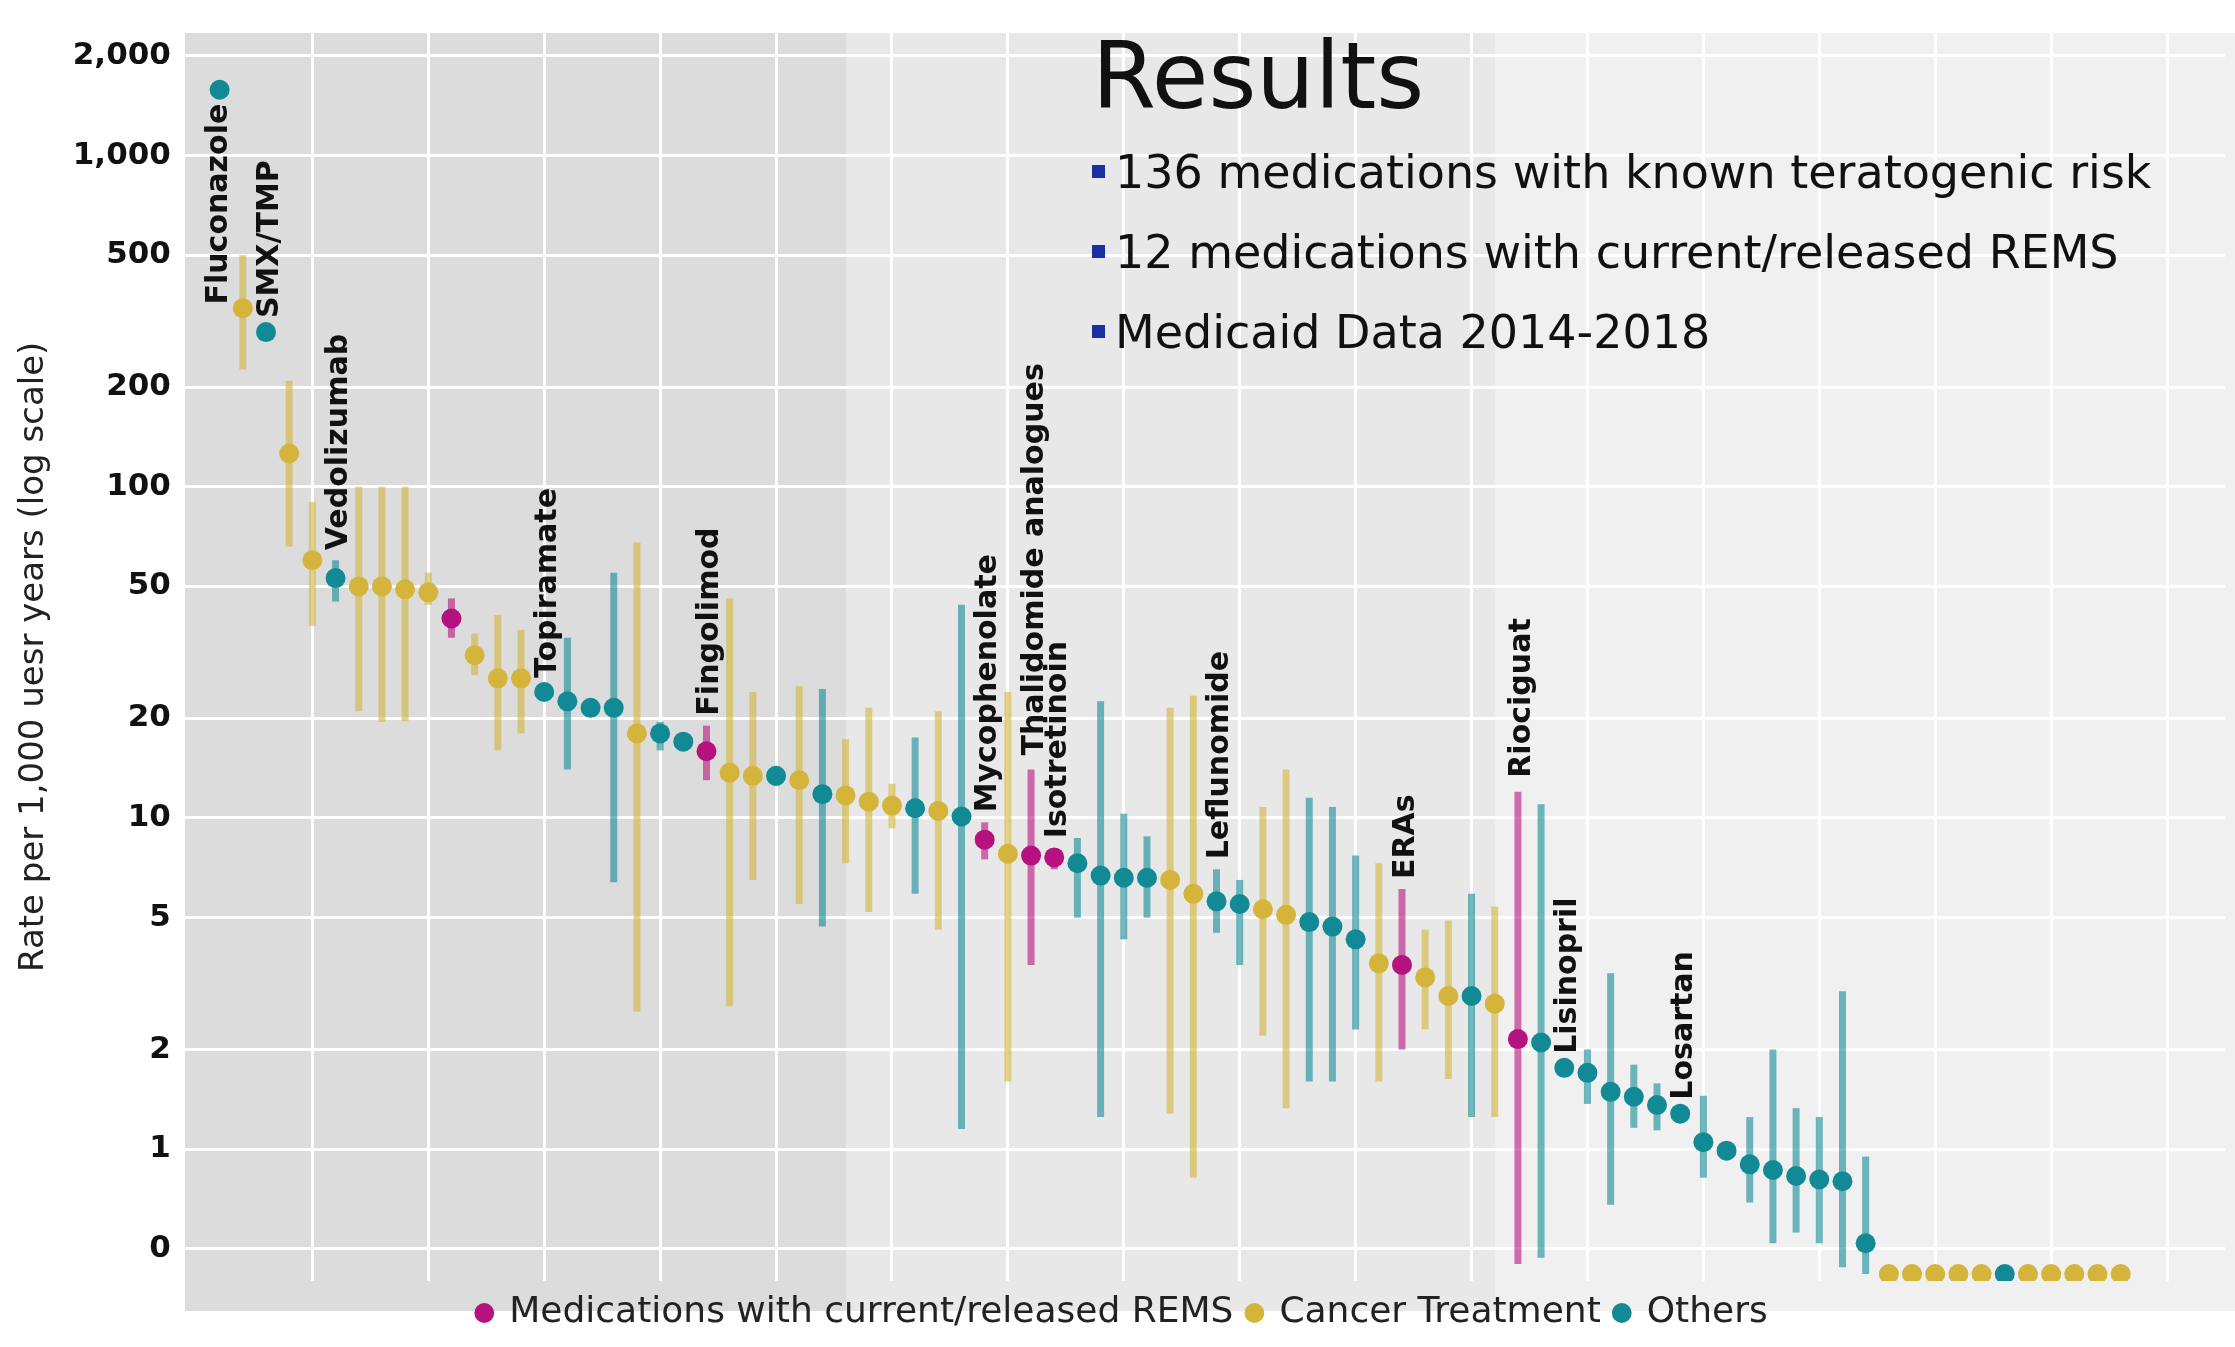 The image size is (2235, 1347). What do you see at coordinates (1403, 837) in the screenshot?
I see `annotation: ERAs` at bounding box center [1403, 837].